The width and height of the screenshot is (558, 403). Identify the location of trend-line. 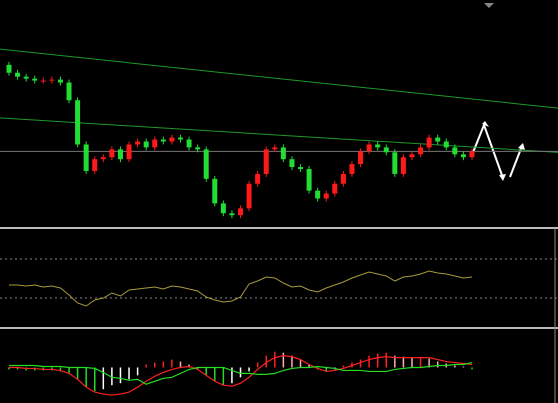
(279, 135).